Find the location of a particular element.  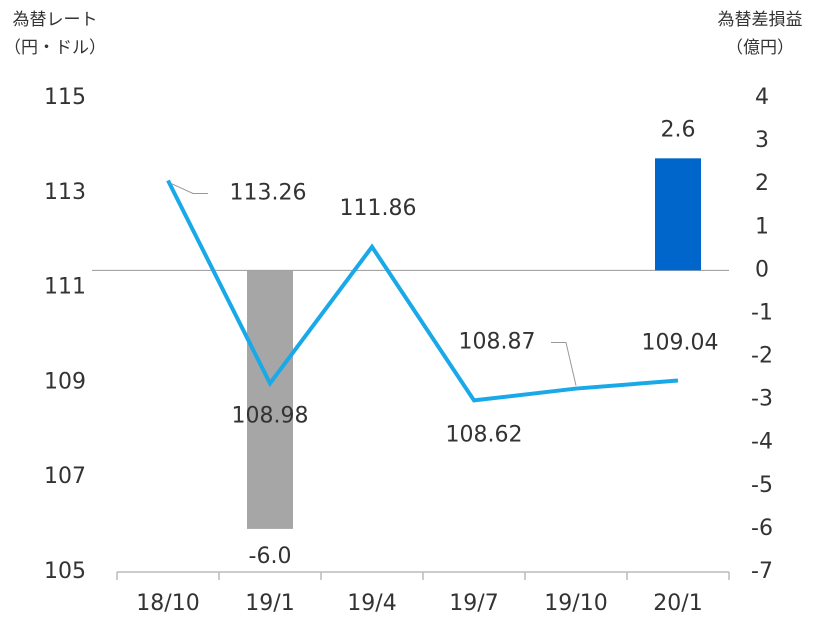

y-axis-label: （円・ドル） is located at coordinates (55, 48).